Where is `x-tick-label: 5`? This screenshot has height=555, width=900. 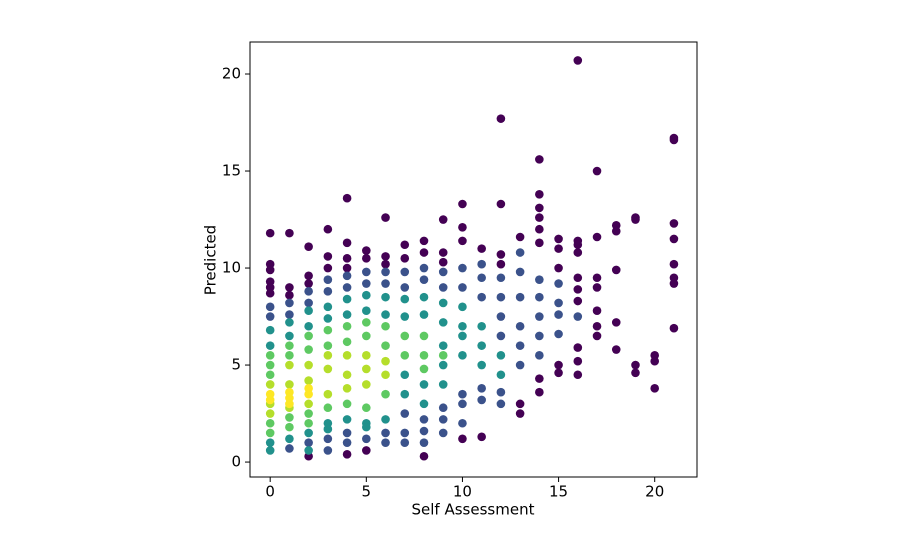 x-tick-label: 5 is located at coordinates (367, 492).